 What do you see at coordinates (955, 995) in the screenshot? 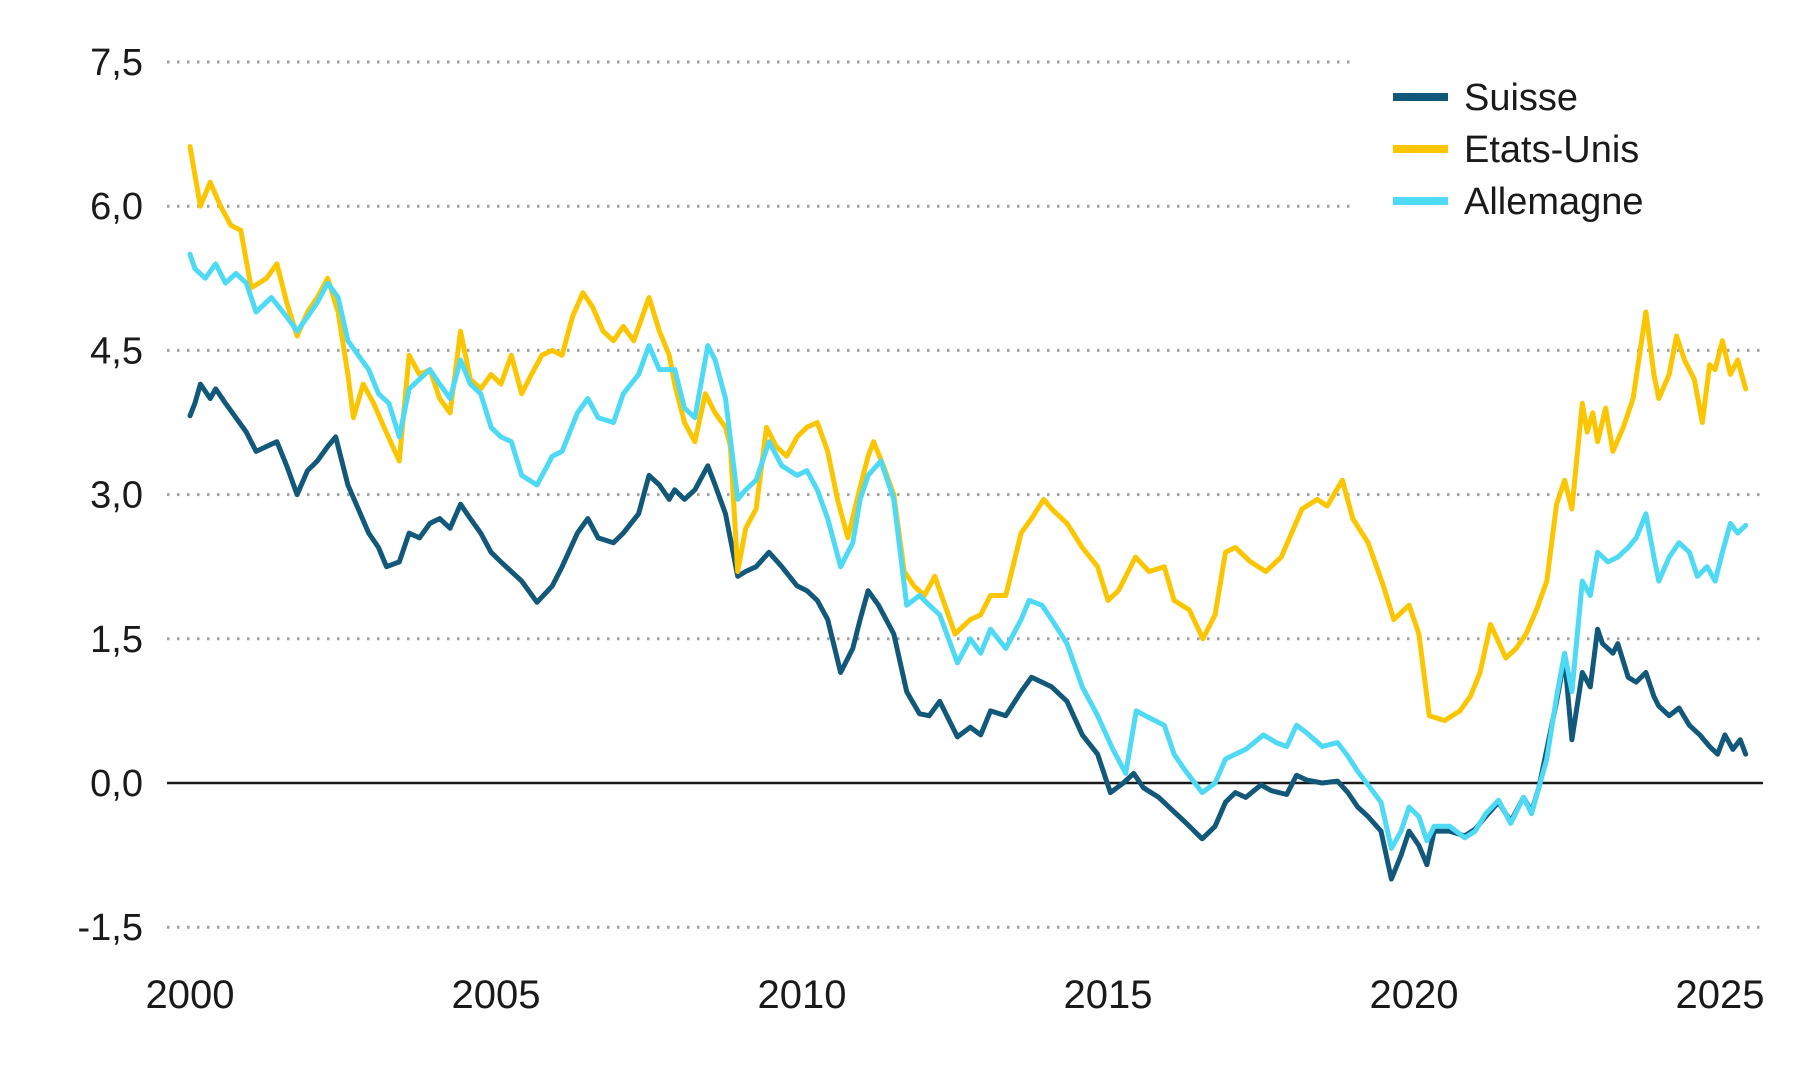
I see `x-axis-labels: 2000 2005 2010 2015 2020 2025` at bounding box center [955, 995].